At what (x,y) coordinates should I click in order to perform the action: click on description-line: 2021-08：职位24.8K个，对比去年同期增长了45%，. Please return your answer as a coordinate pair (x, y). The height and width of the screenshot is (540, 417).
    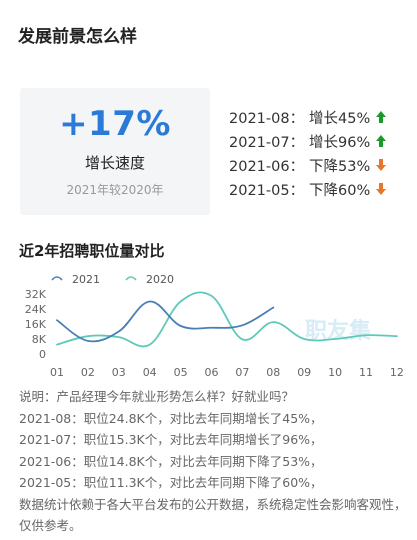
    Looking at the image, I should click on (171, 418).